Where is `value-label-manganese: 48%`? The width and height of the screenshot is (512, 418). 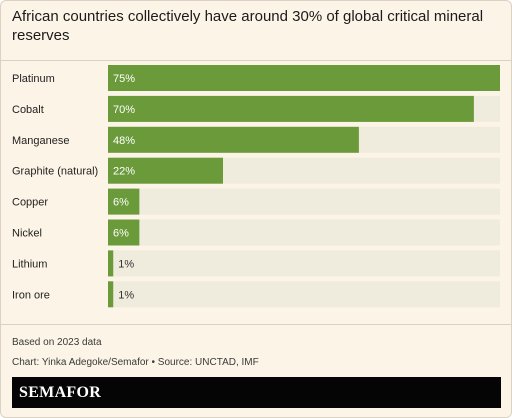
value-label-manganese: 48% is located at coordinates (124, 141).